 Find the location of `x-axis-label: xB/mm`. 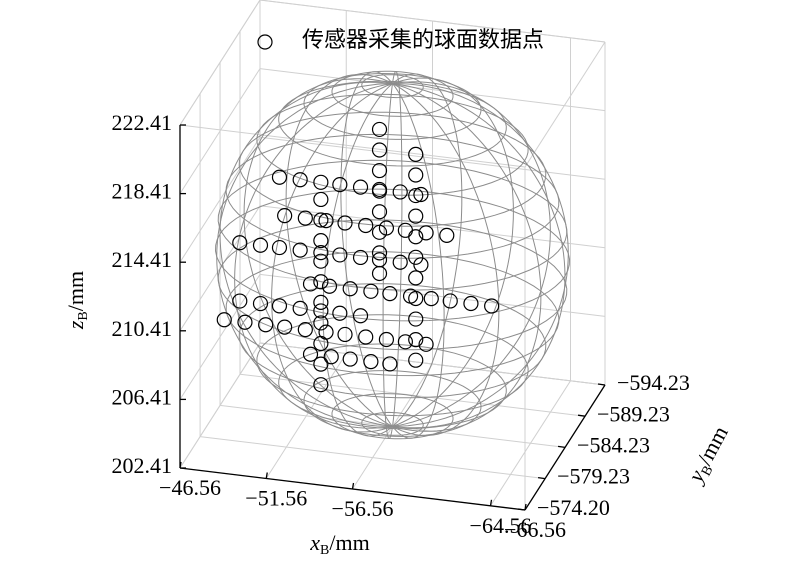

x-axis-label: xB/mm is located at coordinates (339, 544).